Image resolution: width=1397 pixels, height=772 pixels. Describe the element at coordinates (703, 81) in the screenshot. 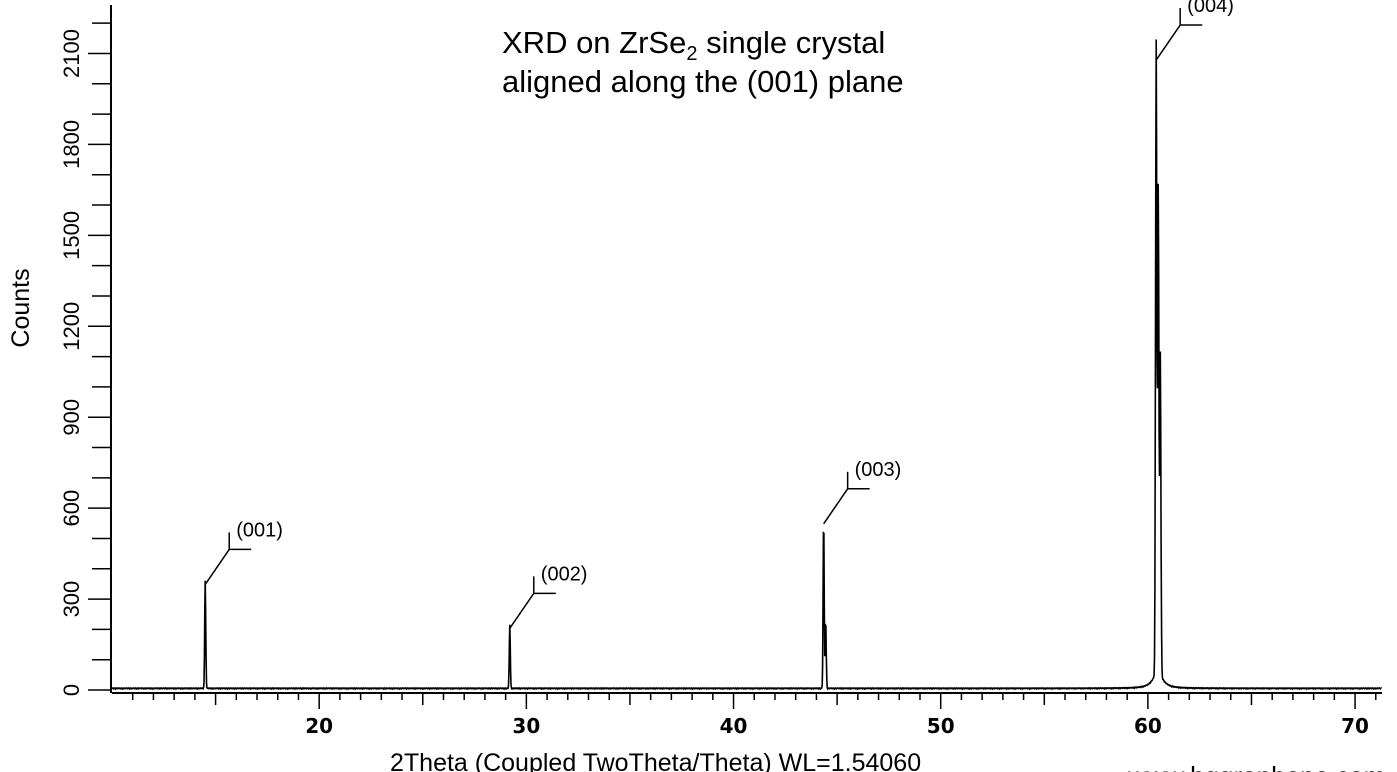

I see `chart-title-line2: aligned along the (001) plane` at that location.